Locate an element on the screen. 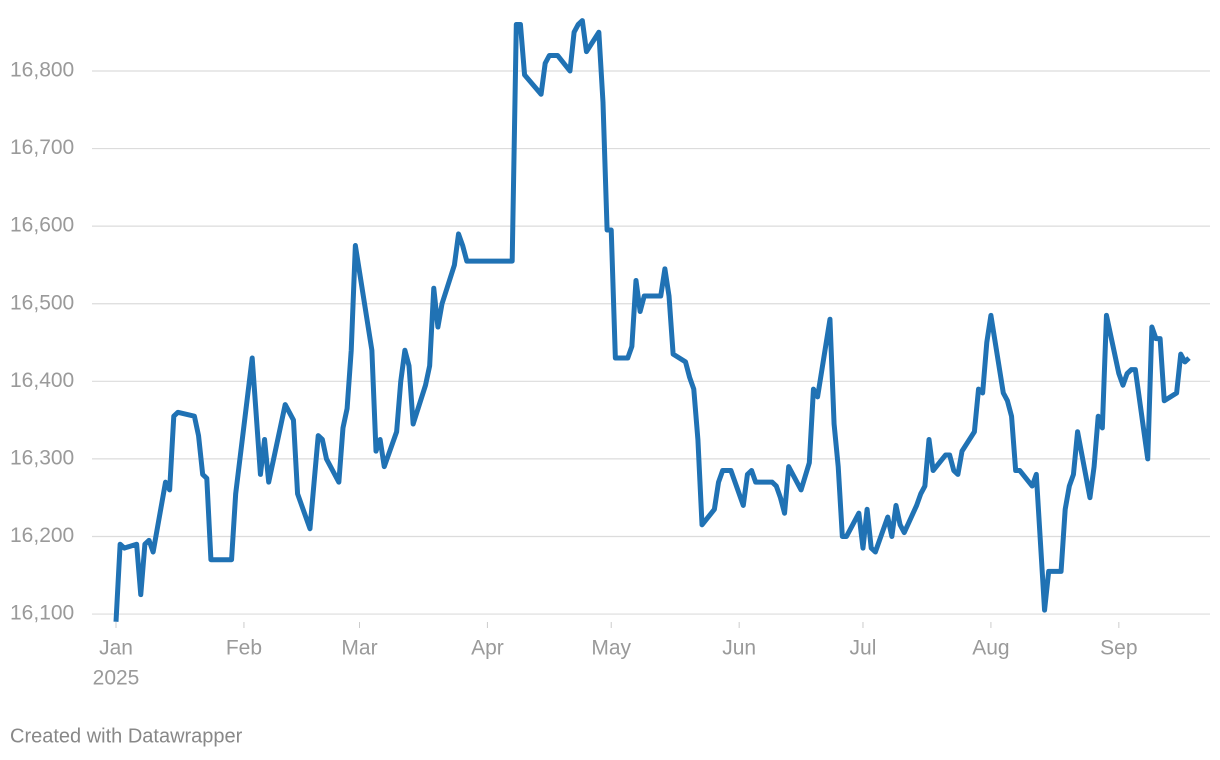  y-tick-label: 16,700 is located at coordinates (42, 147).